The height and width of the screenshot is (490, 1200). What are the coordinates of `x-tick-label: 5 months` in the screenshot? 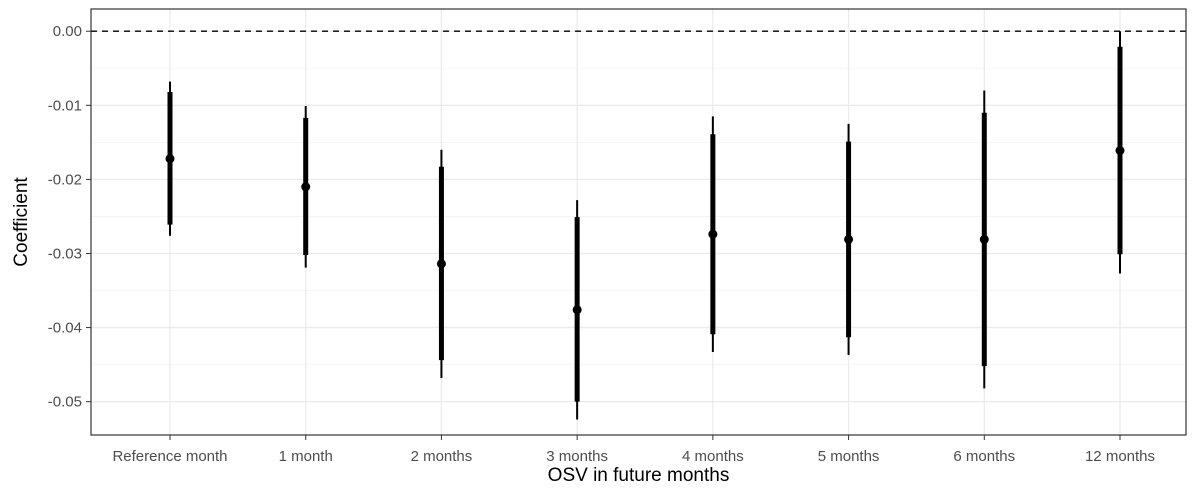 It's located at (849, 456).